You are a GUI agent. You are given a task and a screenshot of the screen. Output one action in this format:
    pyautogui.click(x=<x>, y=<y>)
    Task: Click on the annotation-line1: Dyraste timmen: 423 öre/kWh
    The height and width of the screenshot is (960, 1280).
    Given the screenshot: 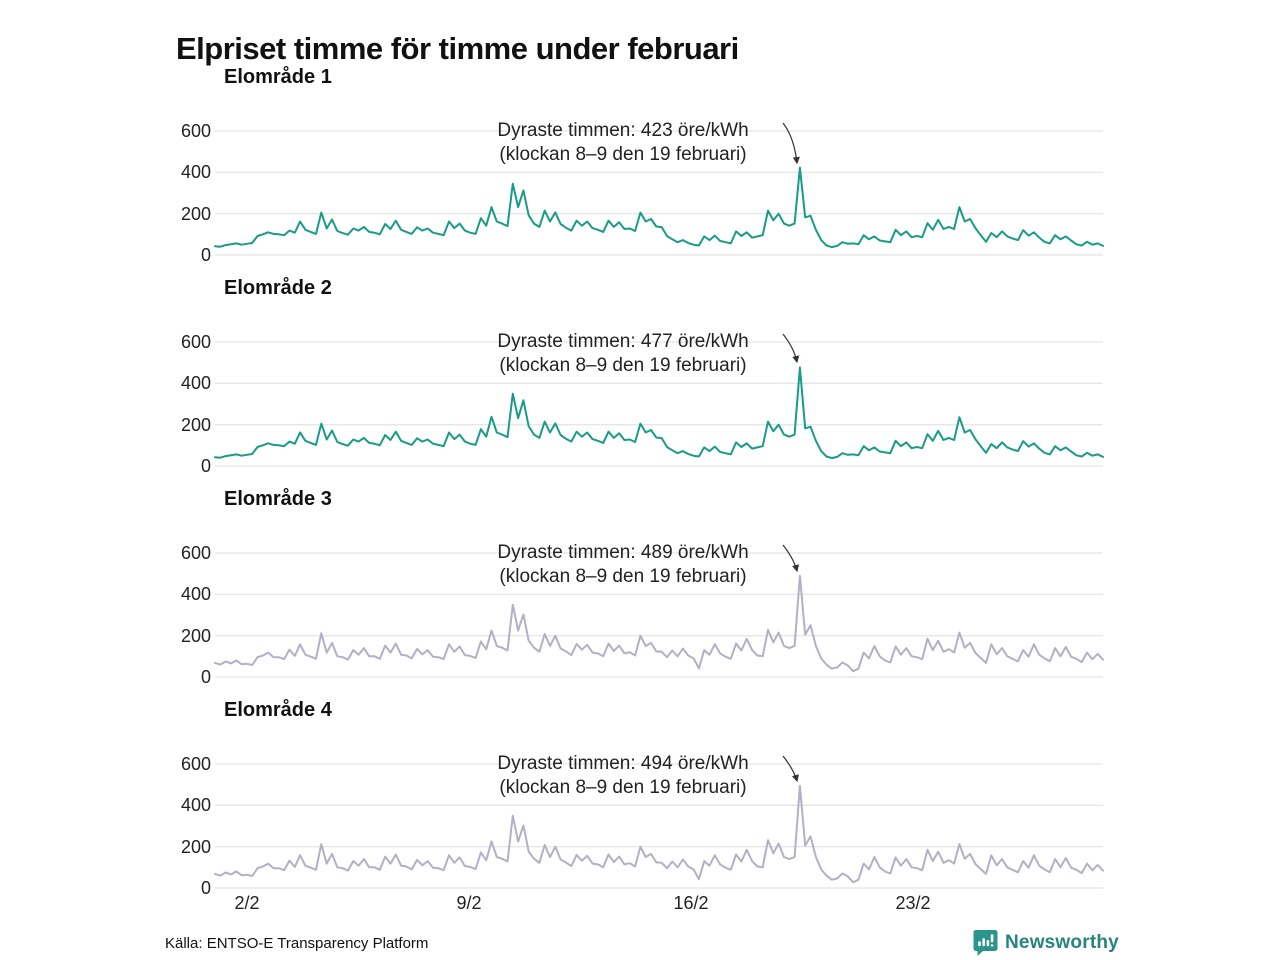 What is the action you would take?
    pyautogui.click(x=623, y=130)
    